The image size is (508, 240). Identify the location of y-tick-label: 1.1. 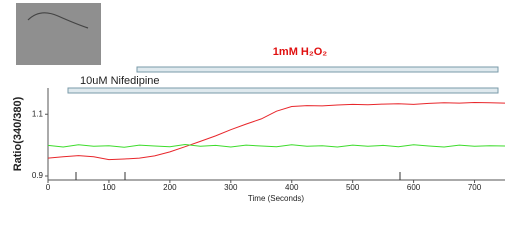
(38, 113).